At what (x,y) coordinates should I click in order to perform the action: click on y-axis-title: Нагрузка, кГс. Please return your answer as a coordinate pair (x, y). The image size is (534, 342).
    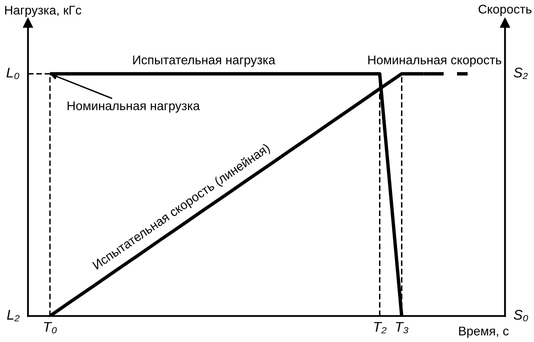
    Looking at the image, I should click on (43, 12).